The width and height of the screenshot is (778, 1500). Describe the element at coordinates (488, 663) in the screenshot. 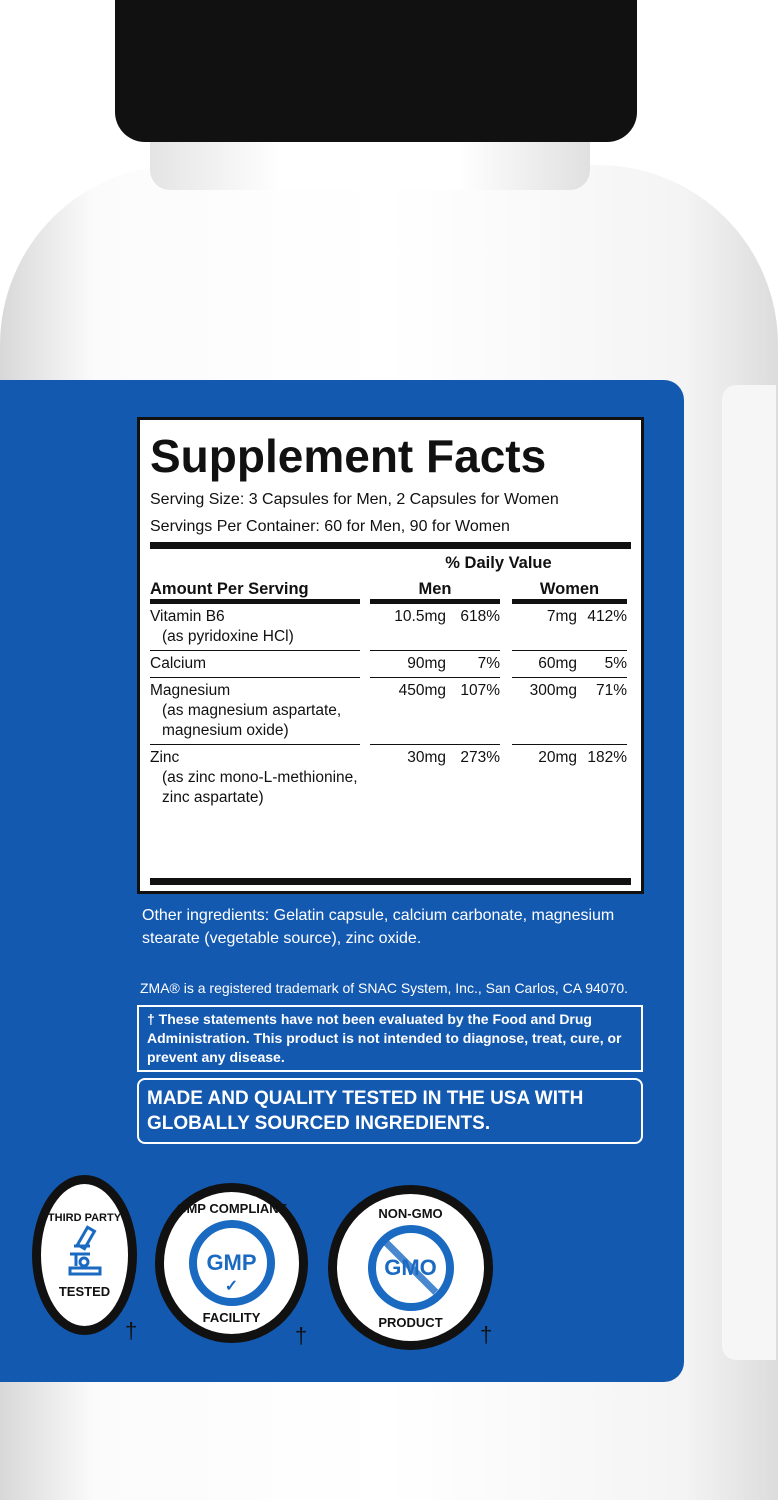

I see `men-daily-value: 7%` at that location.